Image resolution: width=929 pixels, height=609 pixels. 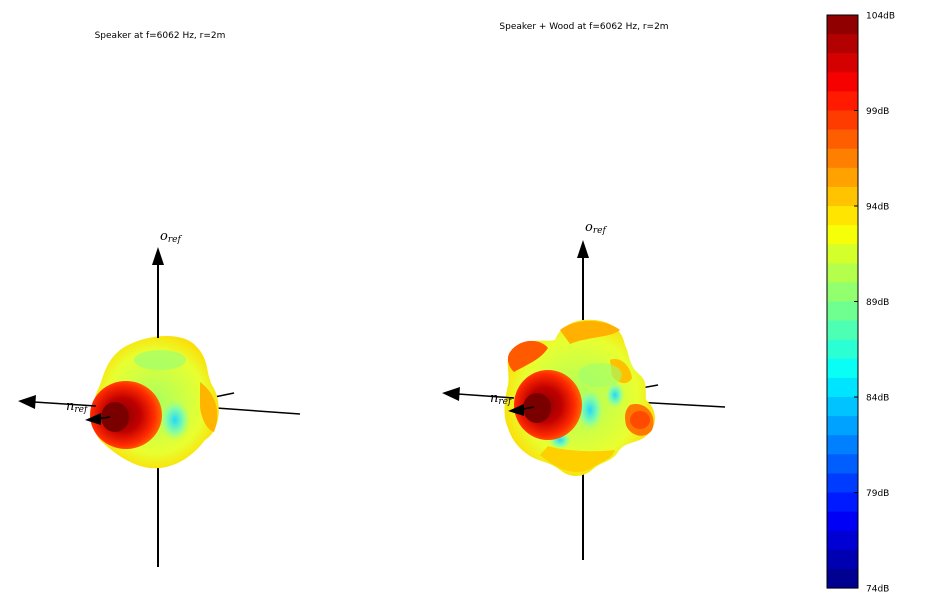 I want to click on plot-title: Speaker + Wood at f=6062 Hz, r=2m, so click(x=583, y=27).